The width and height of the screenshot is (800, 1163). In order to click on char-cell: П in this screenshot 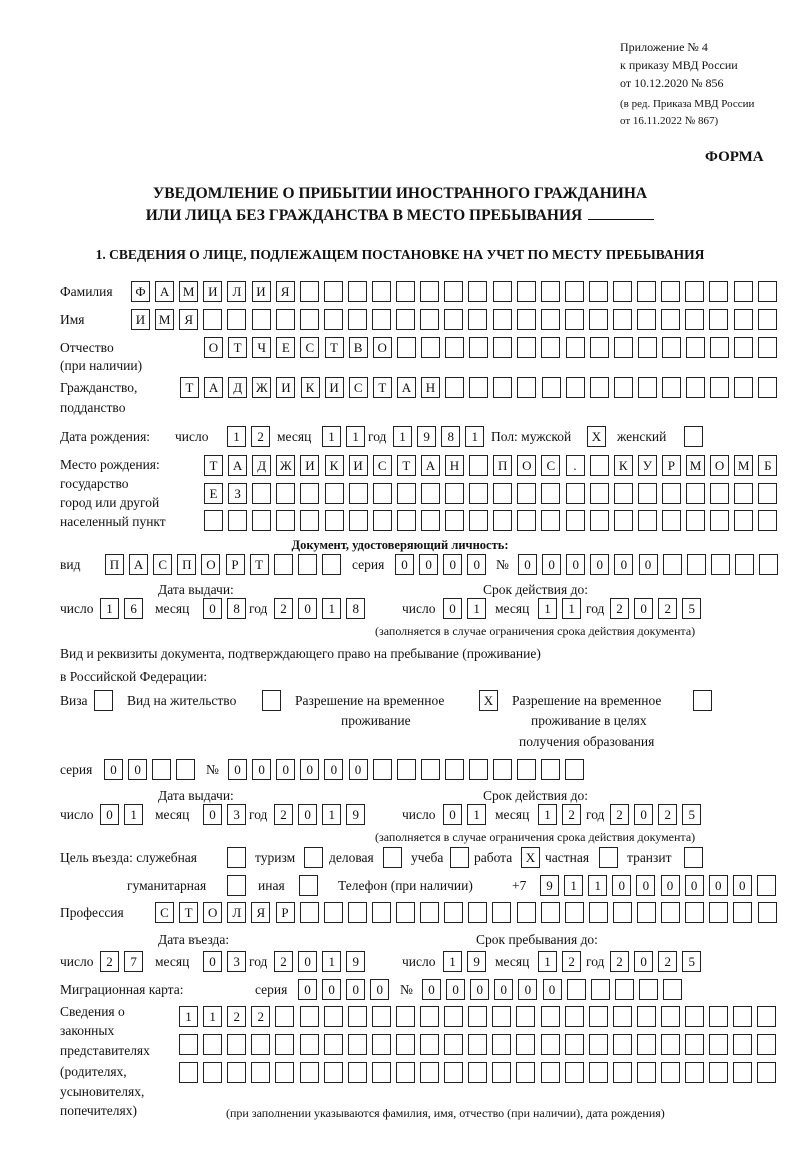, I will do `click(187, 564)`.